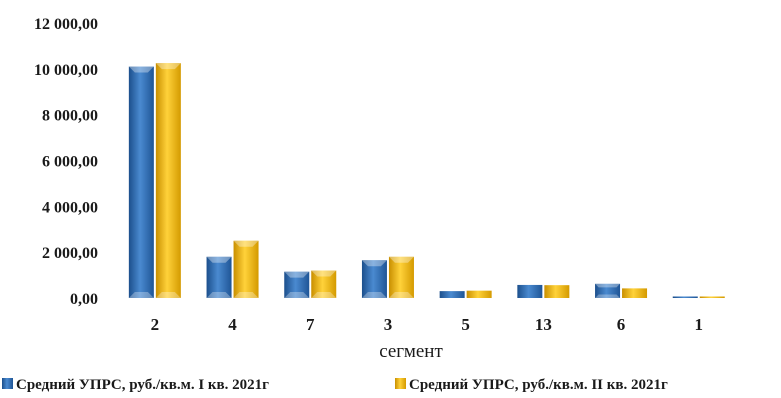 The image size is (781, 398). Describe the element at coordinates (66, 70) in the screenshot. I see `y-tick-label: 10 000,00` at that location.